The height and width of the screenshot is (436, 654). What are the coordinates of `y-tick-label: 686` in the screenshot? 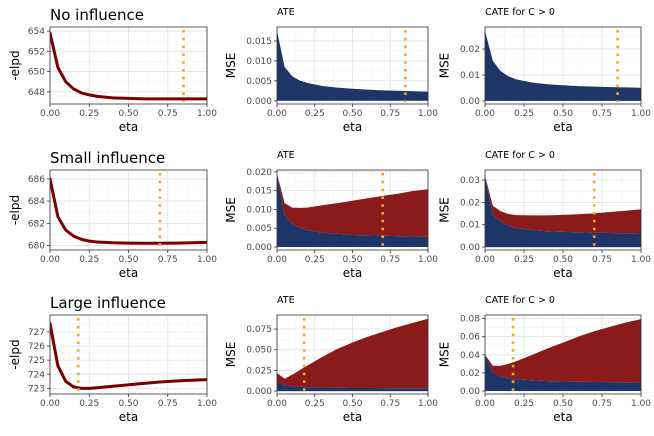 It's located at (36, 180).